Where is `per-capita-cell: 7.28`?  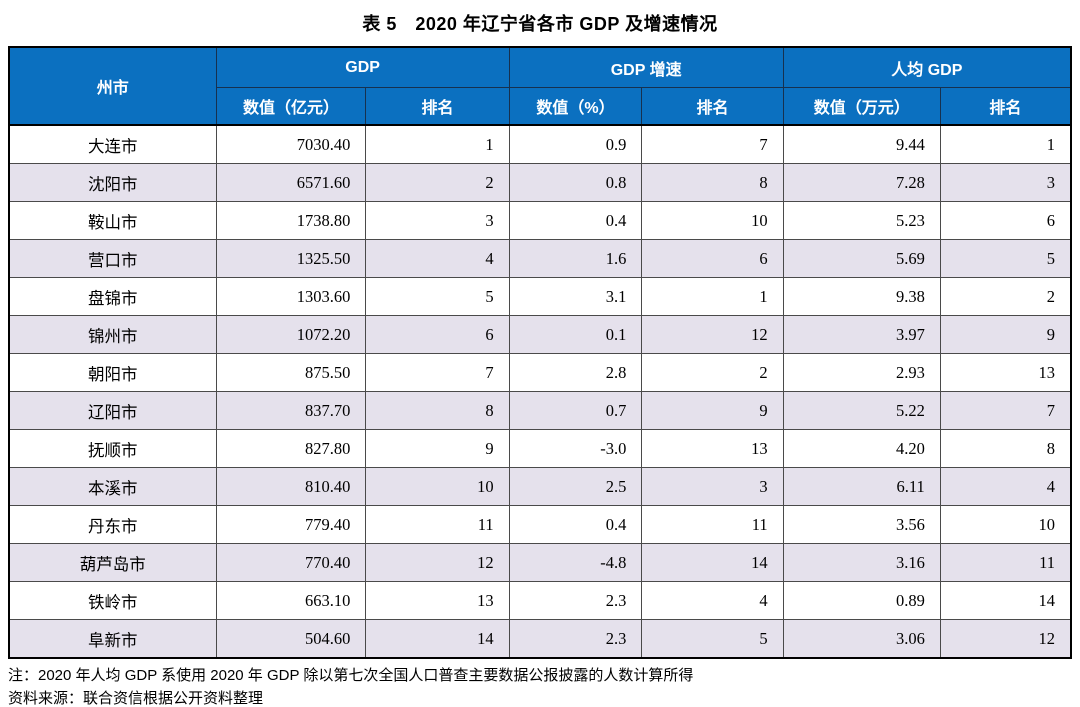
per-capita-cell: 7.28 is located at coordinates (861, 182).